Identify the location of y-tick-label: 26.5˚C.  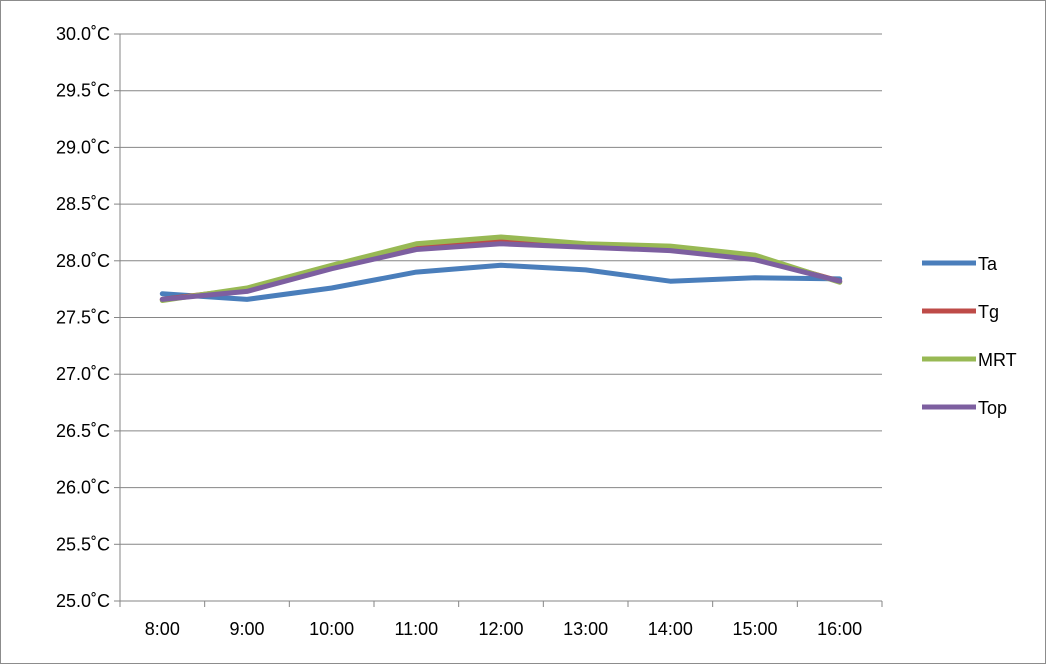
(83, 431).